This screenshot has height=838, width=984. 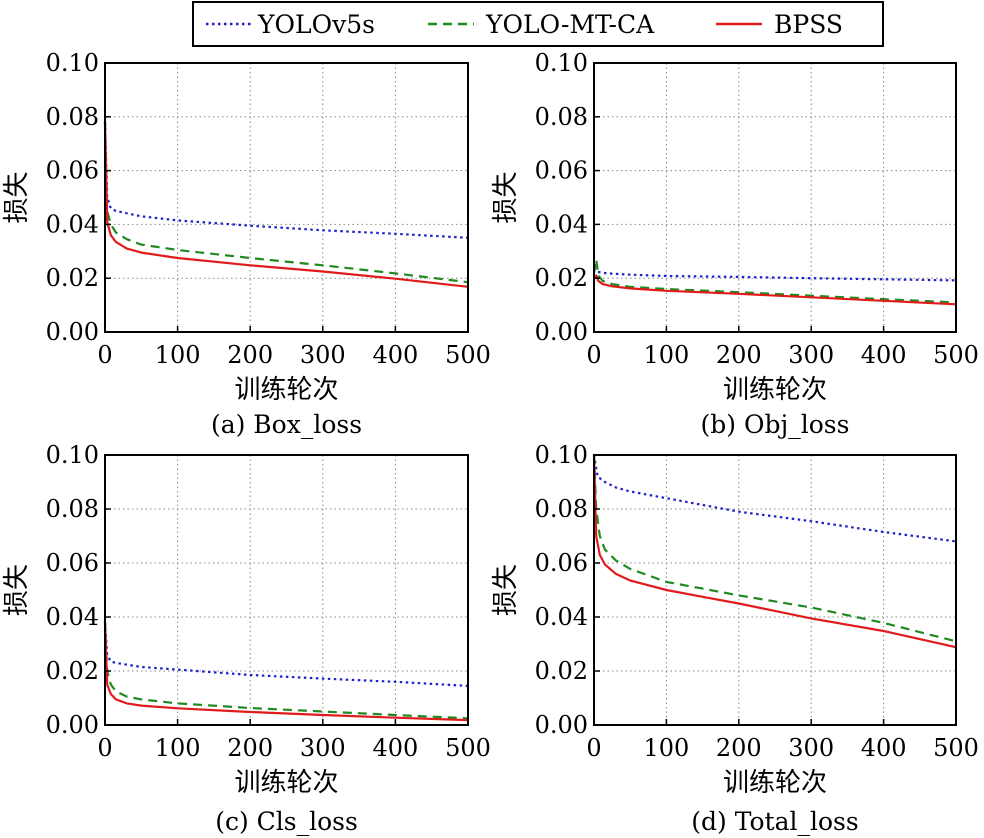 I want to click on legend-label: BPSS, so click(x=808, y=24).